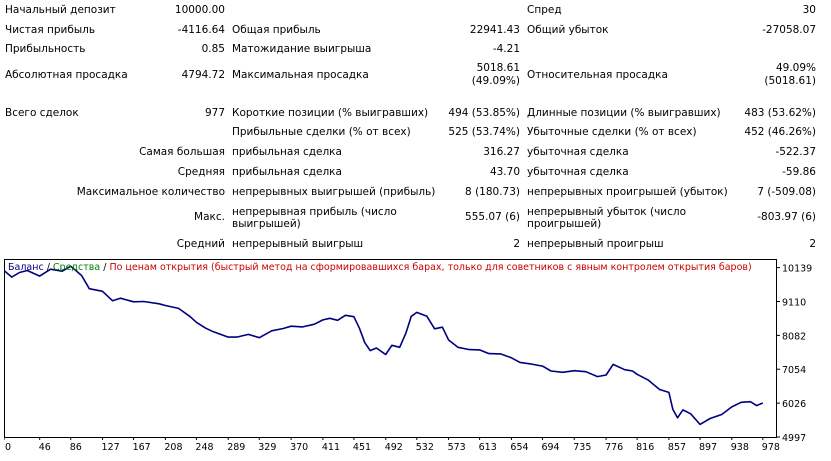 Image resolution: width=831 pixels, height=461 pixels. What do you see at coordinates (111, 447) in the screenshot?
I see `x-tick-label: 127` at bounding box center [111, 447].